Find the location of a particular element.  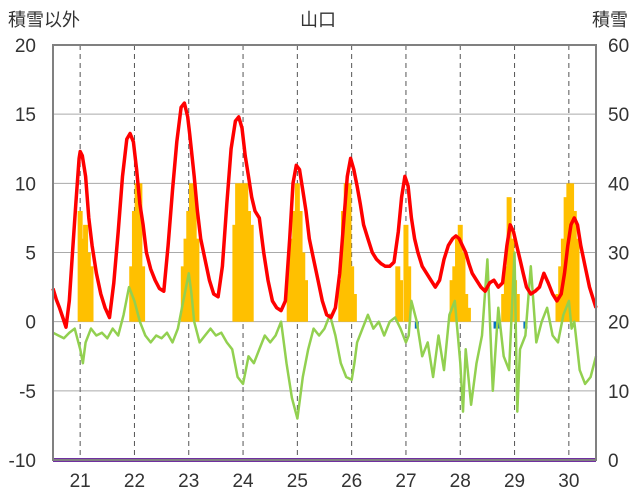

y2-tick-label: 60 is located at coordinates (618, 46).